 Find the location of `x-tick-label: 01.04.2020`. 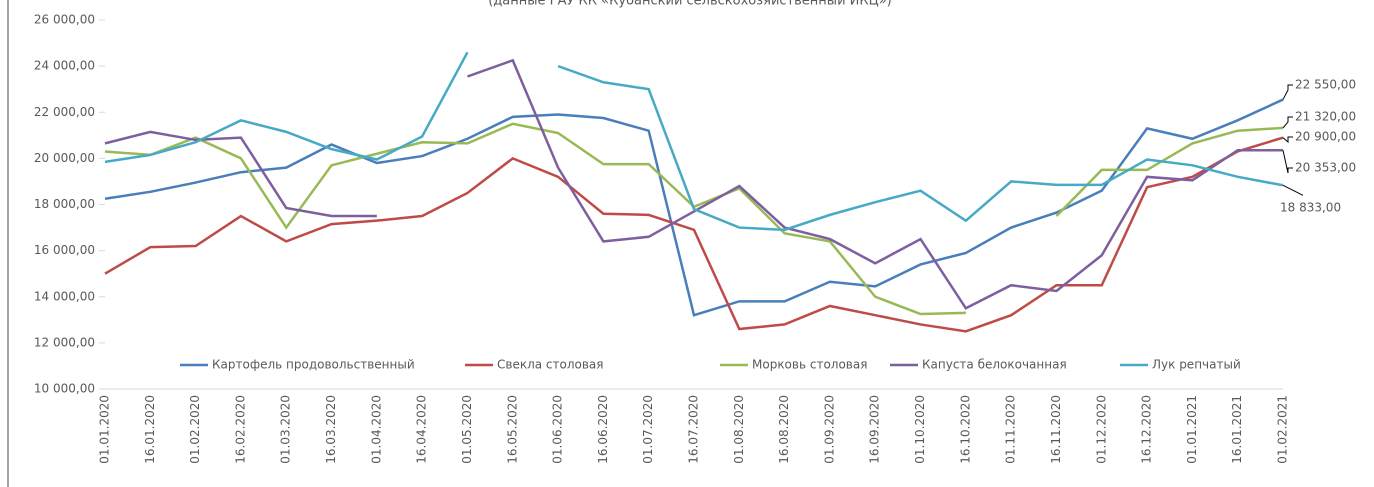

x-tick-label: 01.04.2020 is located at coordinates (376, 429).